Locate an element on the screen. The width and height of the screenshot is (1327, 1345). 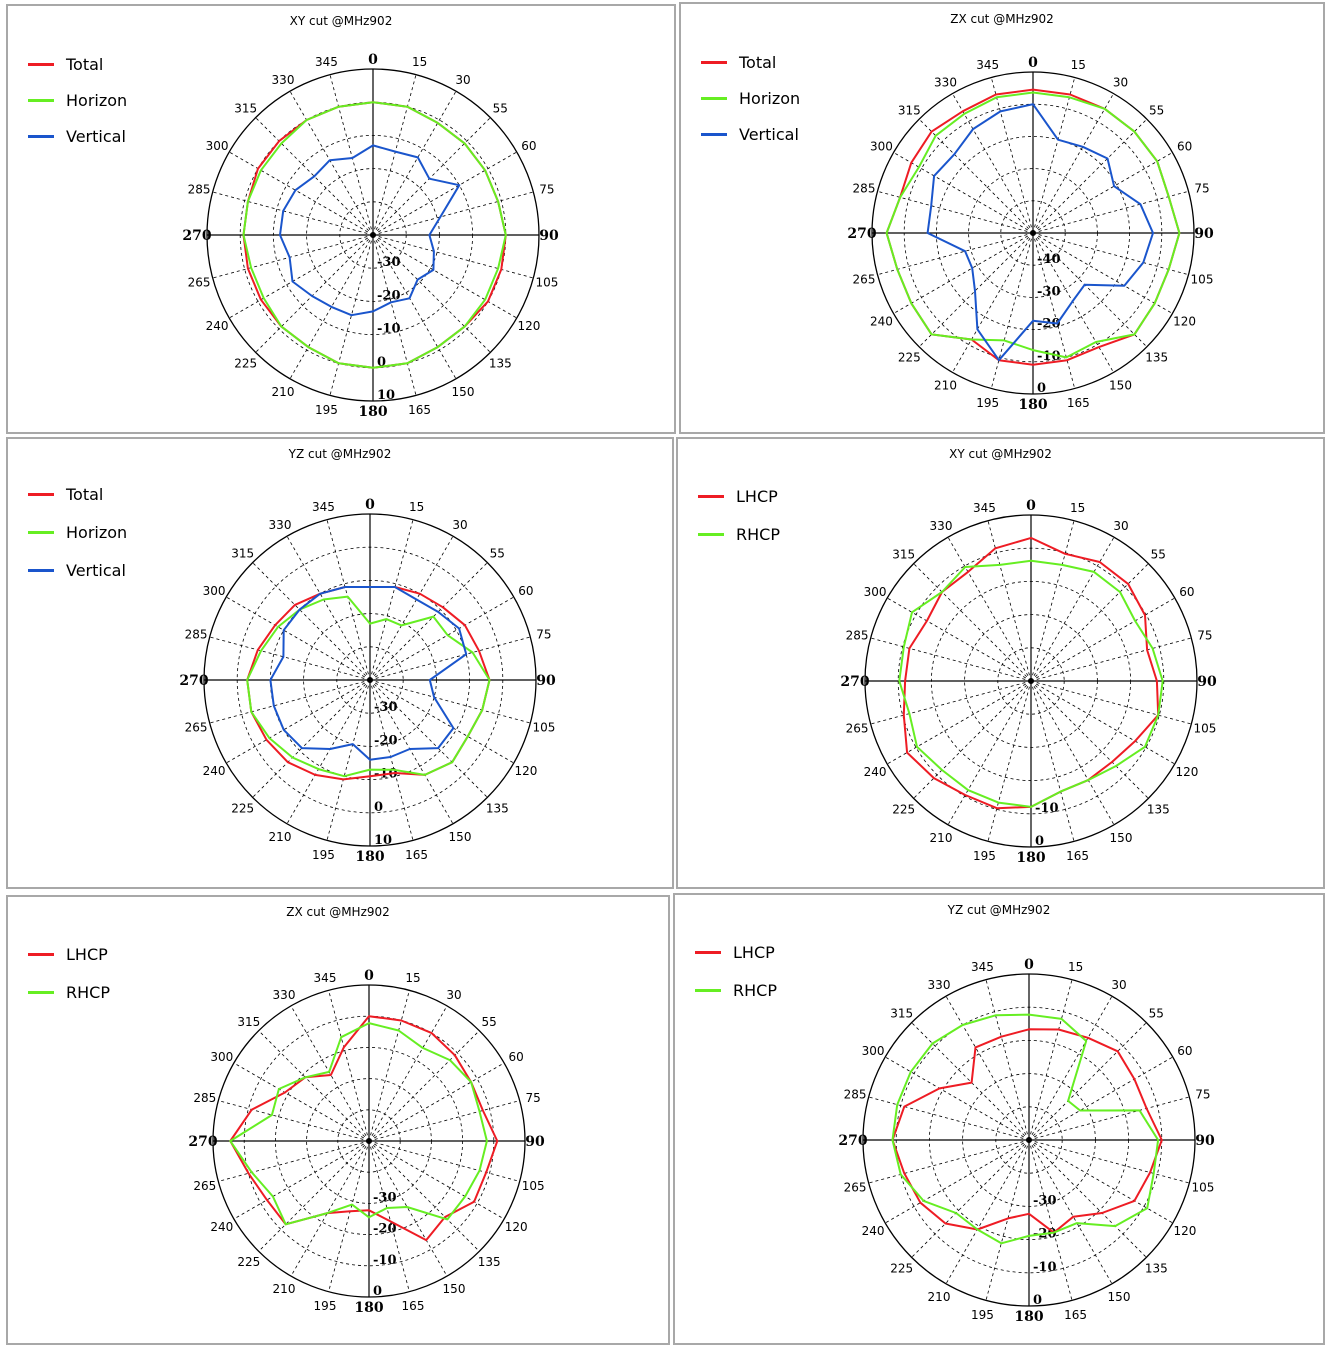
angle-tick-label: 300 is located at coordinates (217, 146).